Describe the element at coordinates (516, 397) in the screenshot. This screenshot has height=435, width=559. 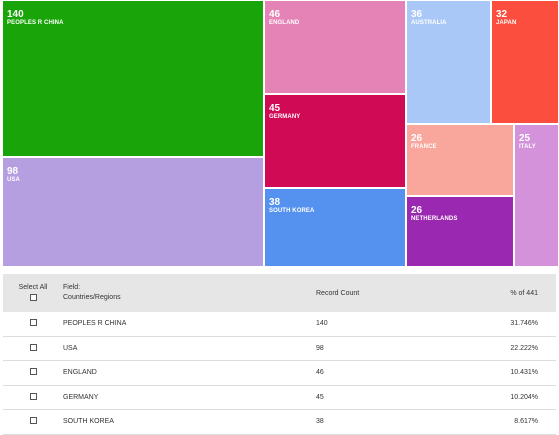
I see `row-percent: 10.204%` at that location.